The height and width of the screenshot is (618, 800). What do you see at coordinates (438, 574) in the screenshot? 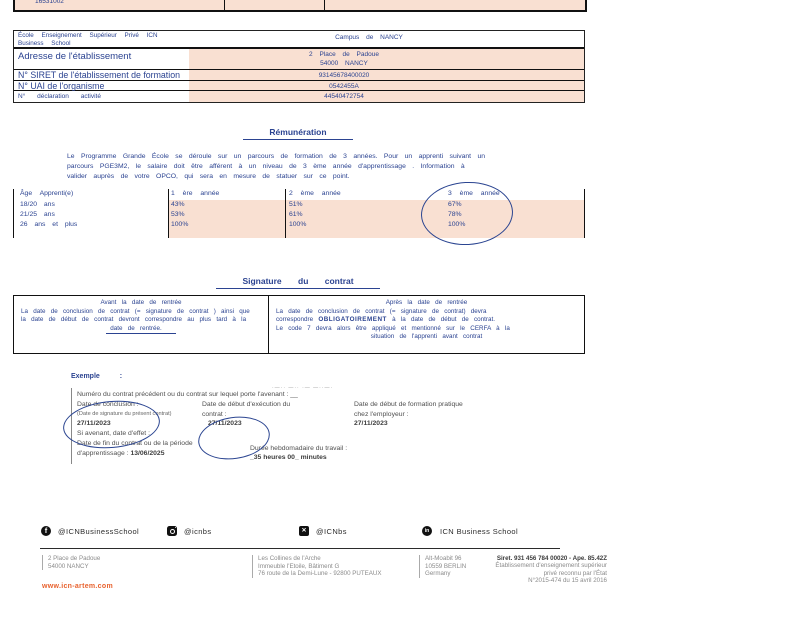
I see `address-line: Germany` at bounding box center [438, 574].